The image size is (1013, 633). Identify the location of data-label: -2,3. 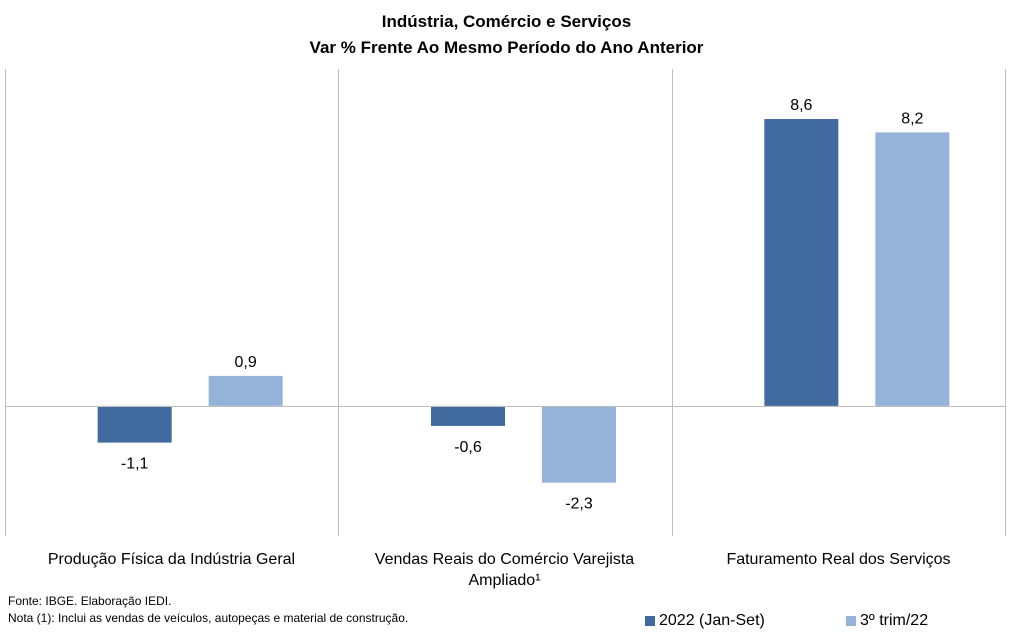
(579, 504).